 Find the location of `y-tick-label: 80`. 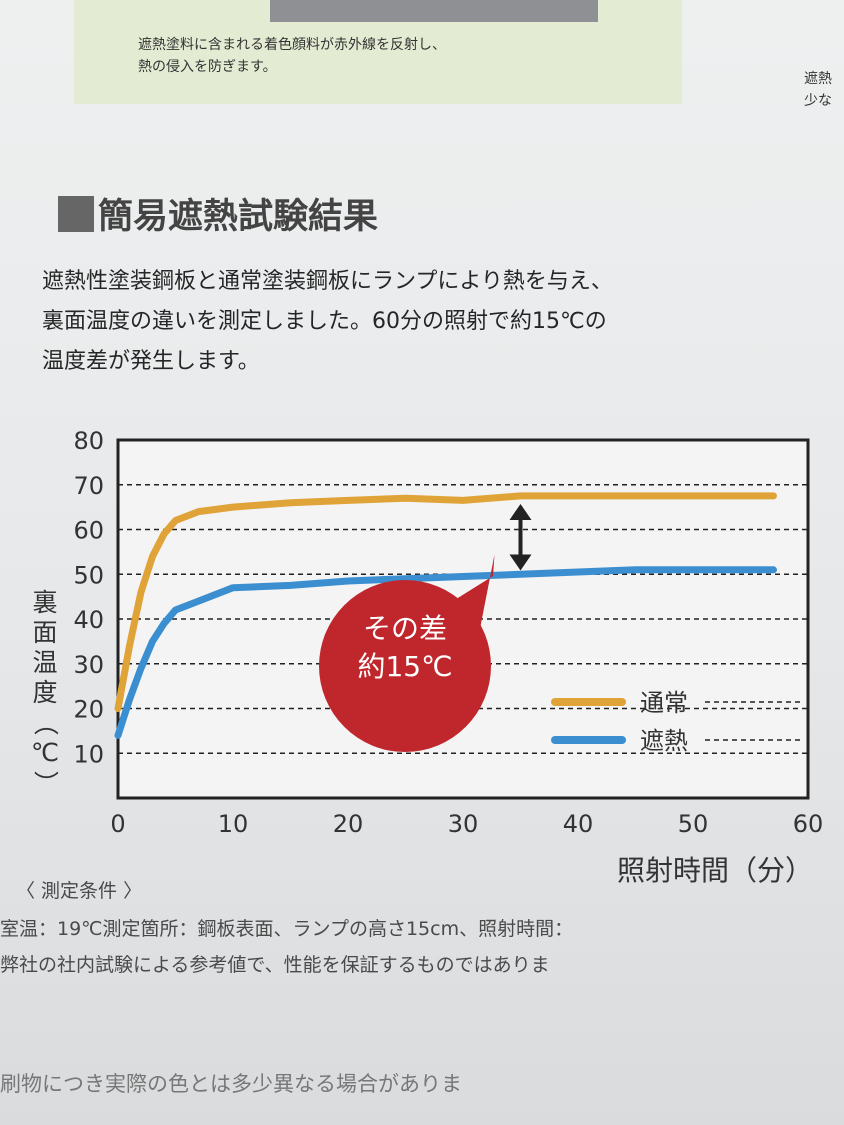

y-tick-label: 80 is located at coordinates (88, 442).